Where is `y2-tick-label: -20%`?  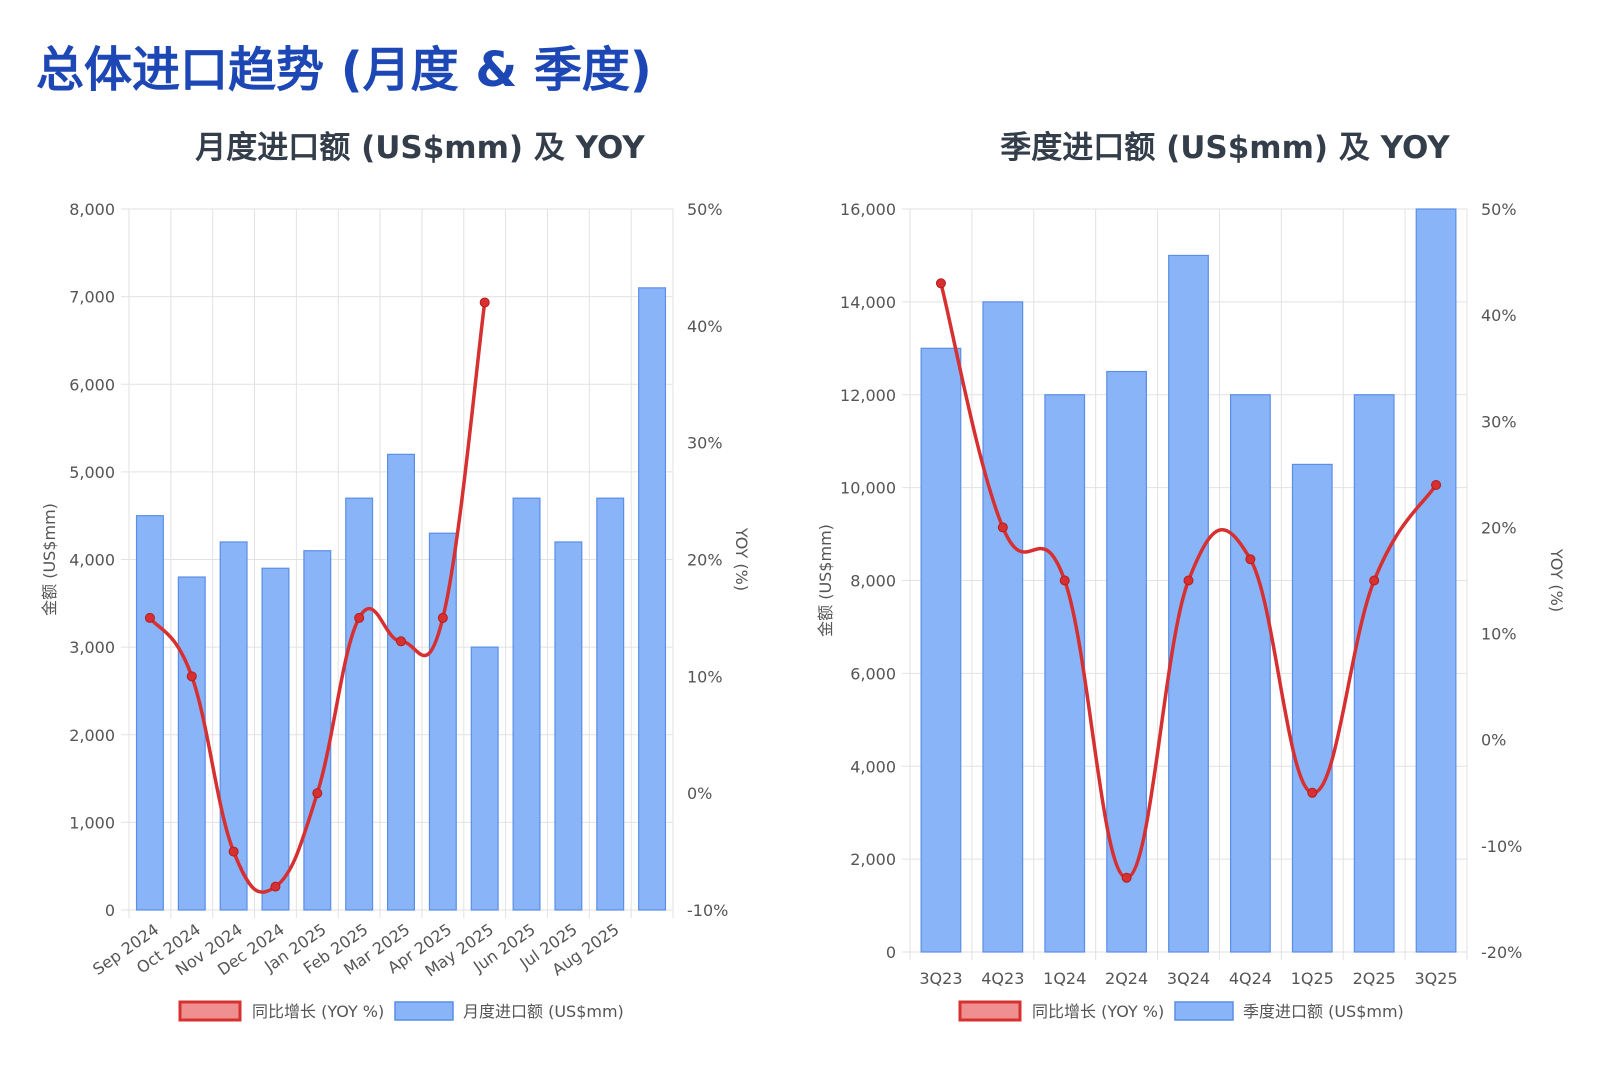
y2-tick-label: -20% is located at coordinates (1501, 952).